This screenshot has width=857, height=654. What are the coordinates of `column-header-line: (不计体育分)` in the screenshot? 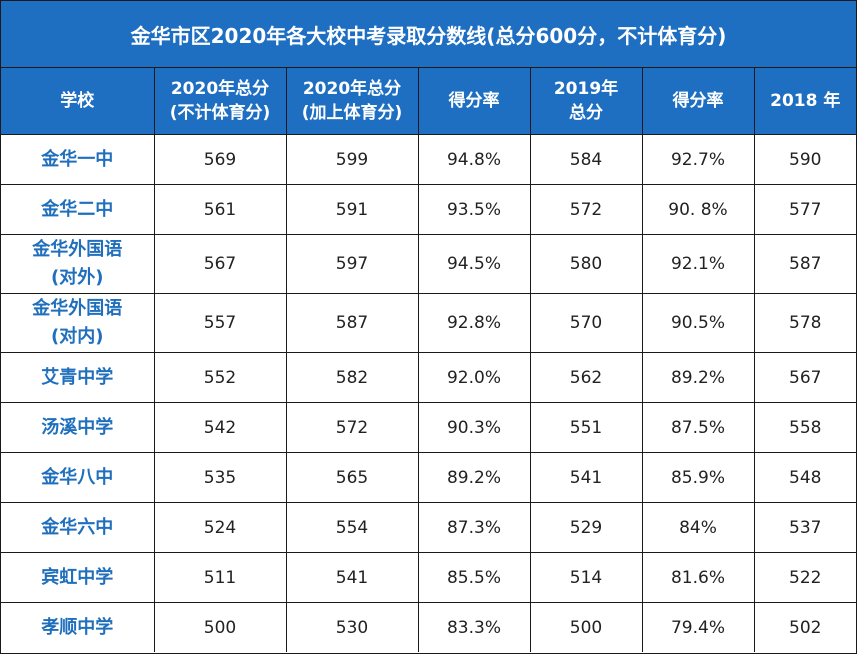 It's located at (220, 113).